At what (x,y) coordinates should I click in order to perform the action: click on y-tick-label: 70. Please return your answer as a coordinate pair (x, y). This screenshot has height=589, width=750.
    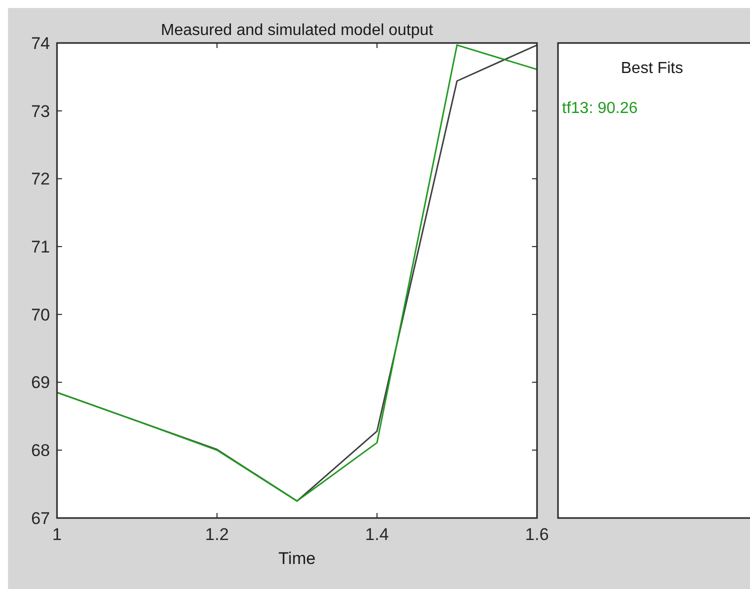
    Looking at the image, I should click on (40, 314).